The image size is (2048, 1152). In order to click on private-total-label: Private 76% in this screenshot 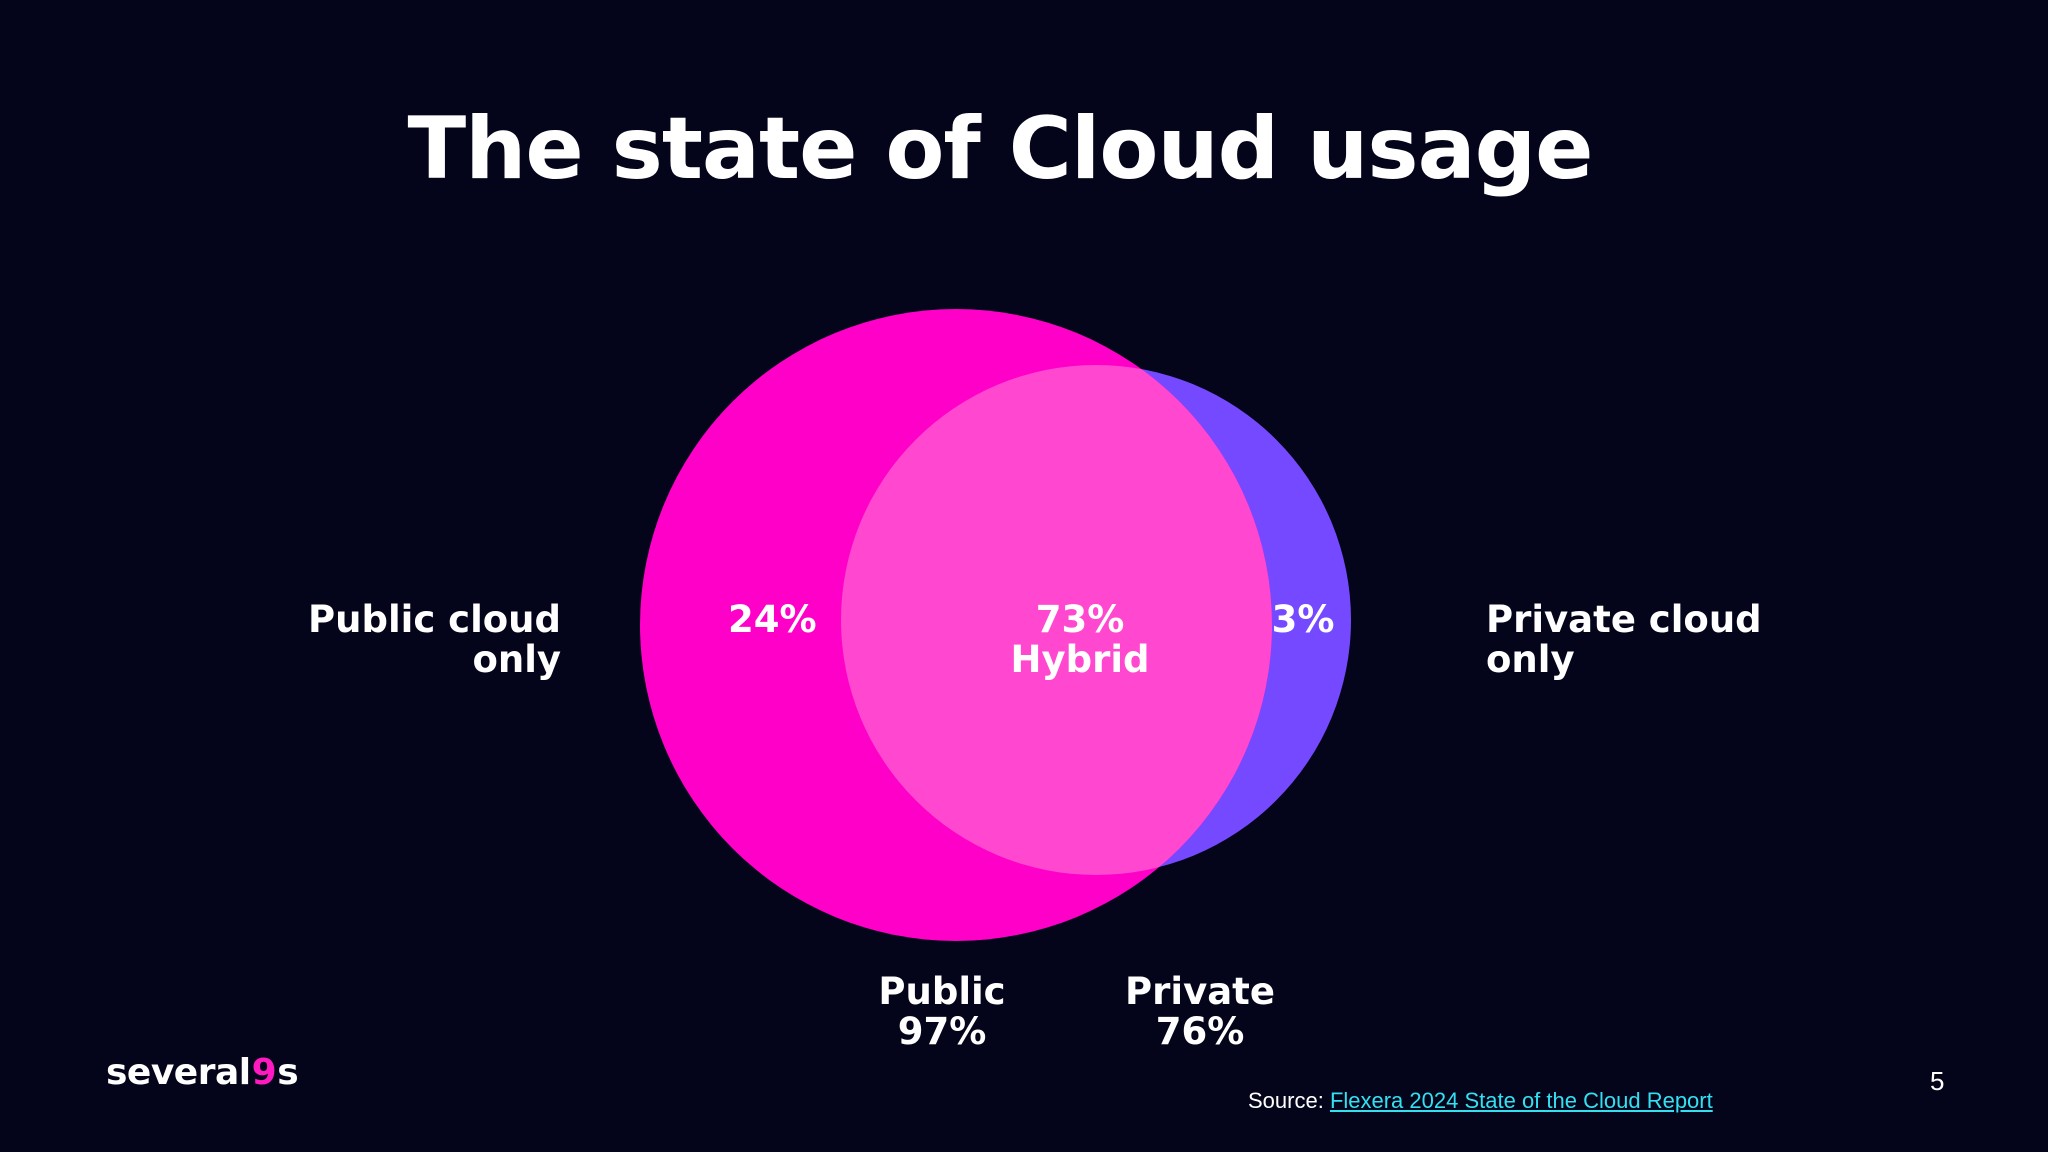, I will do `click(1200, 1012)`.